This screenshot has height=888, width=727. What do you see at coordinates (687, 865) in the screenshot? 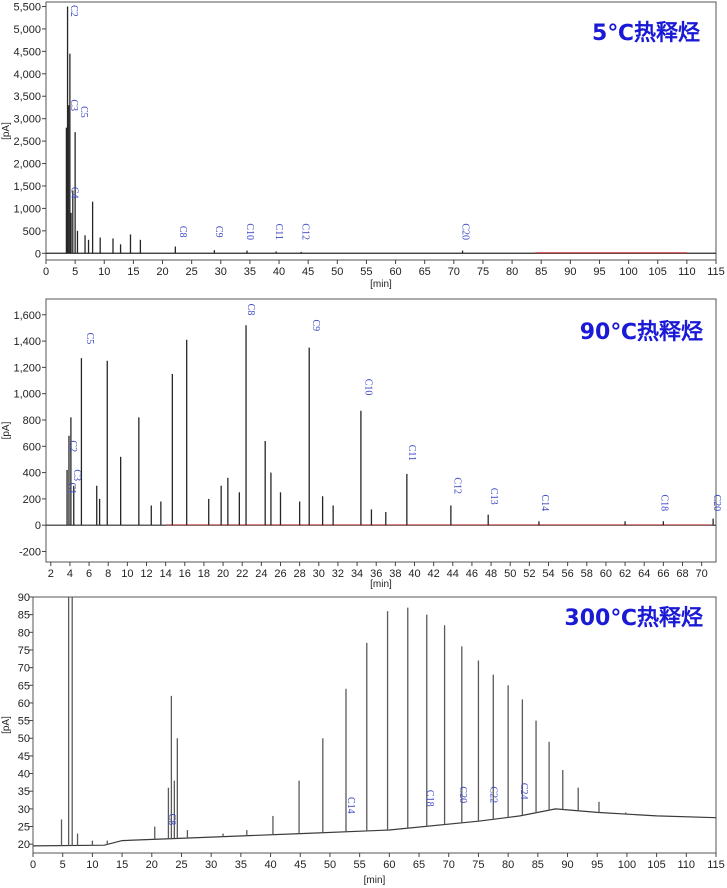
I see `x-tick-label: 110` at bounding box center [687, 865].